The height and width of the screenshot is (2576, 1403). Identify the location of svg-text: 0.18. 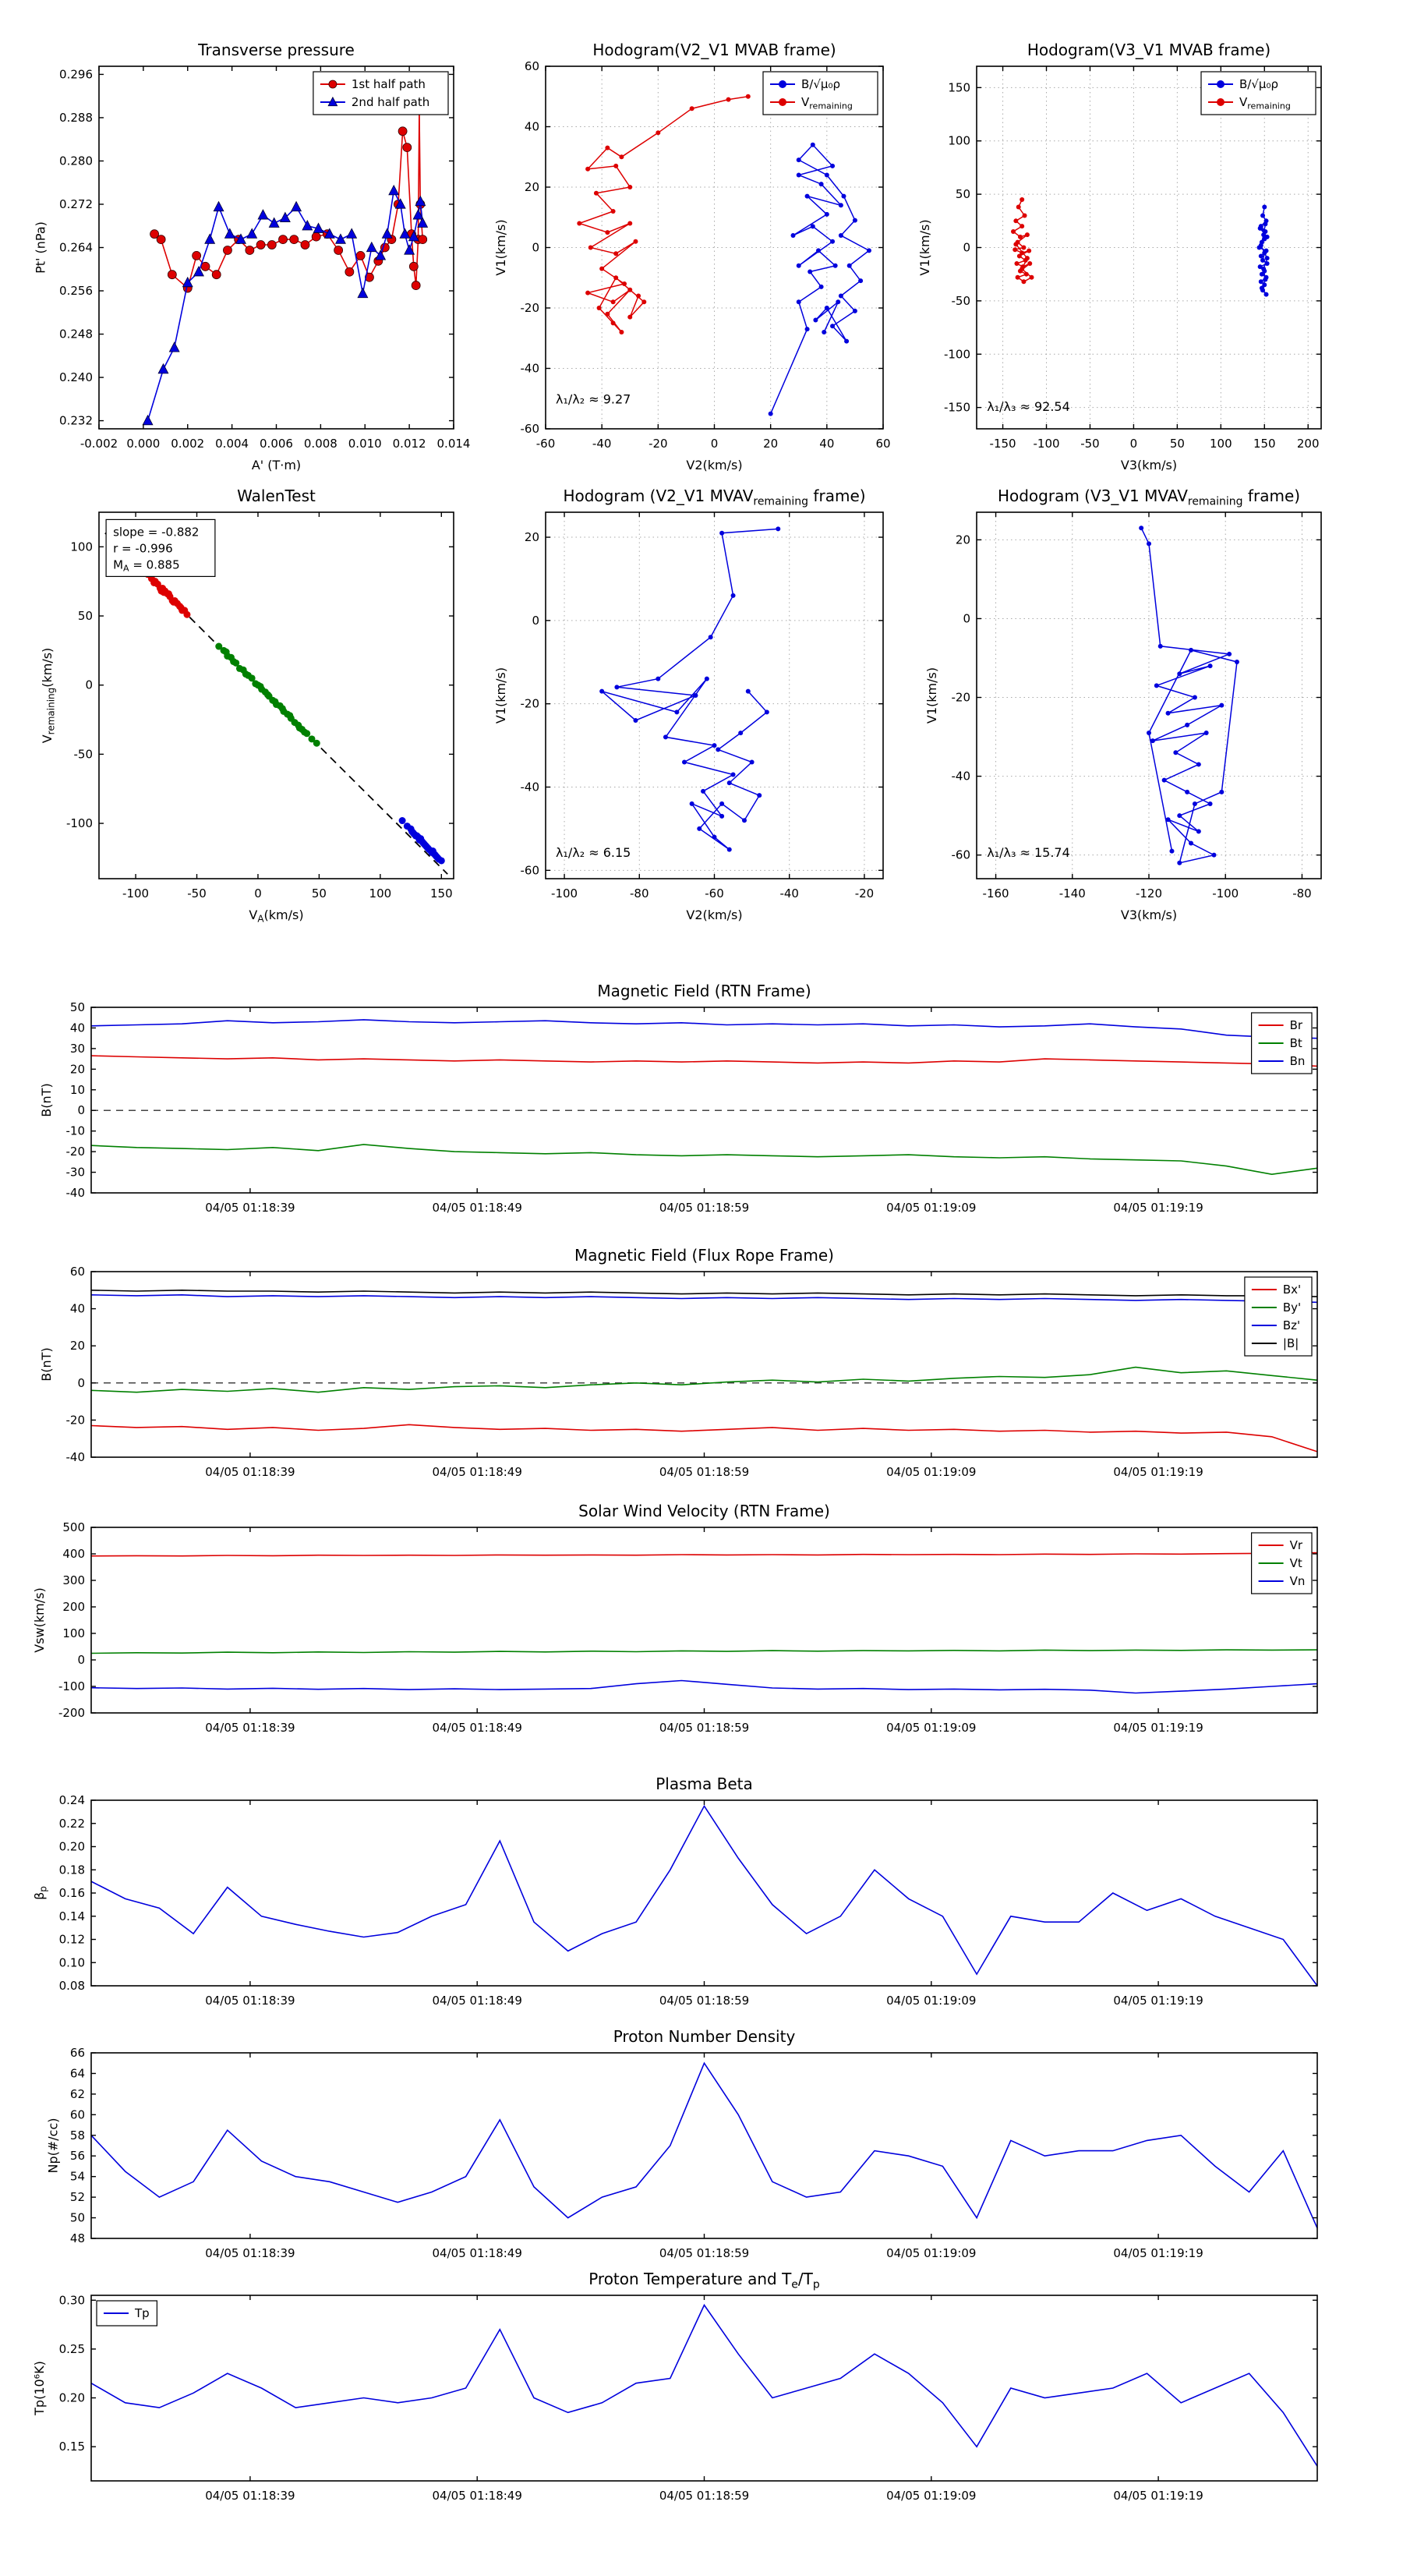
(72, 1870).